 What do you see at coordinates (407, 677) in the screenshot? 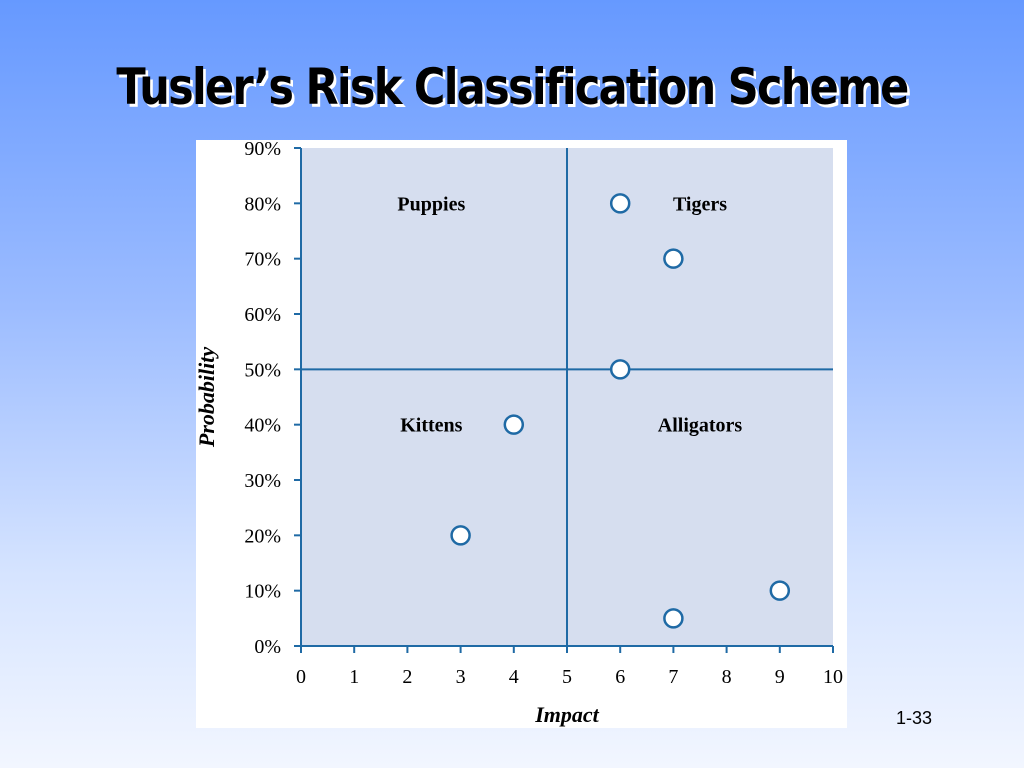
I see `x-tick-label: 2` at bounding box center [407, 677].